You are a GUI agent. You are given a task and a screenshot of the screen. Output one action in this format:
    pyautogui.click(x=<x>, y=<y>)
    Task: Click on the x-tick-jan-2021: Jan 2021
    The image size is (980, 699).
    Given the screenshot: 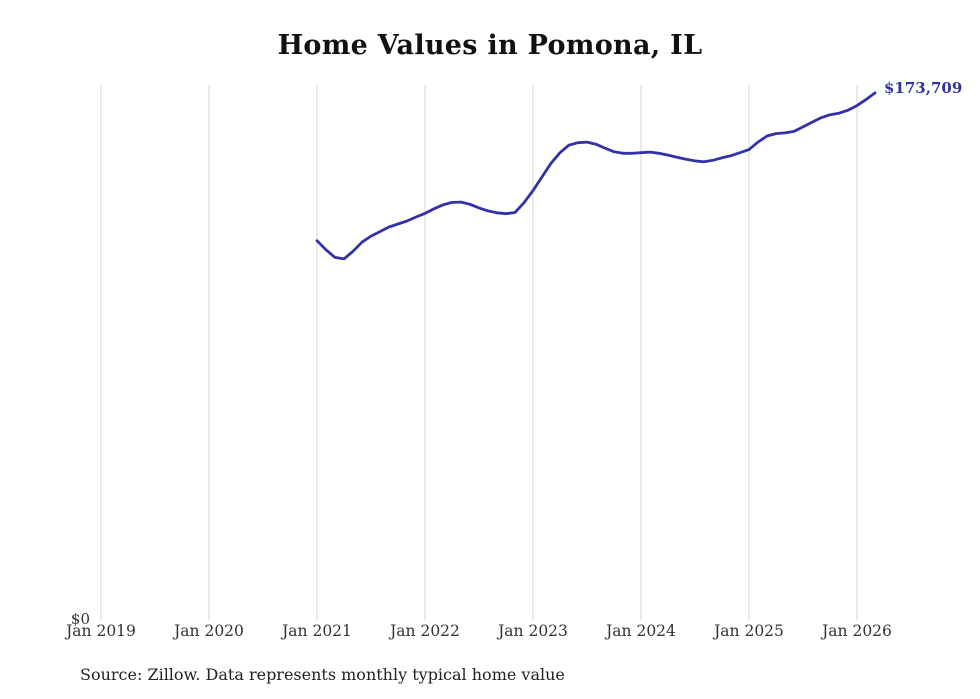 What is the action you would take?
    pyautogui.click(x=317, y=631)
    